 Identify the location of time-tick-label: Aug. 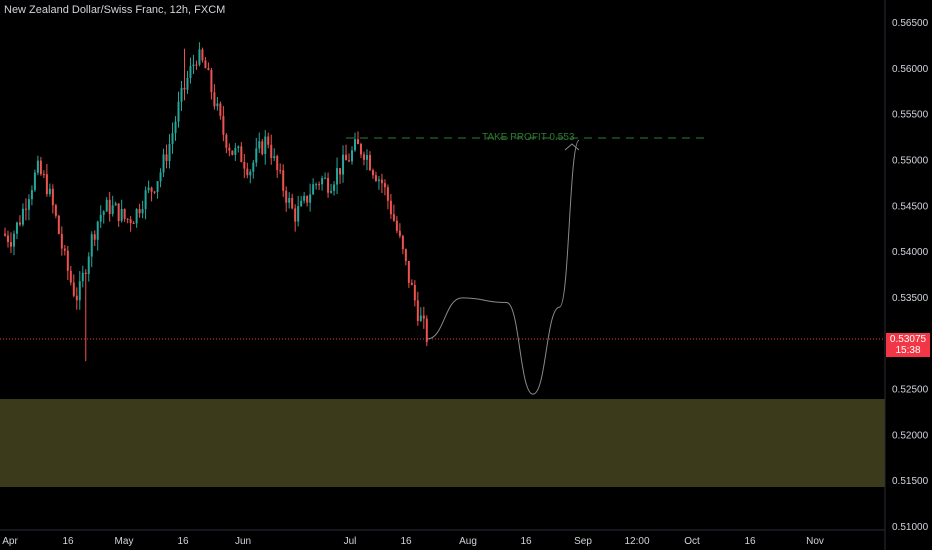
(468, 541).